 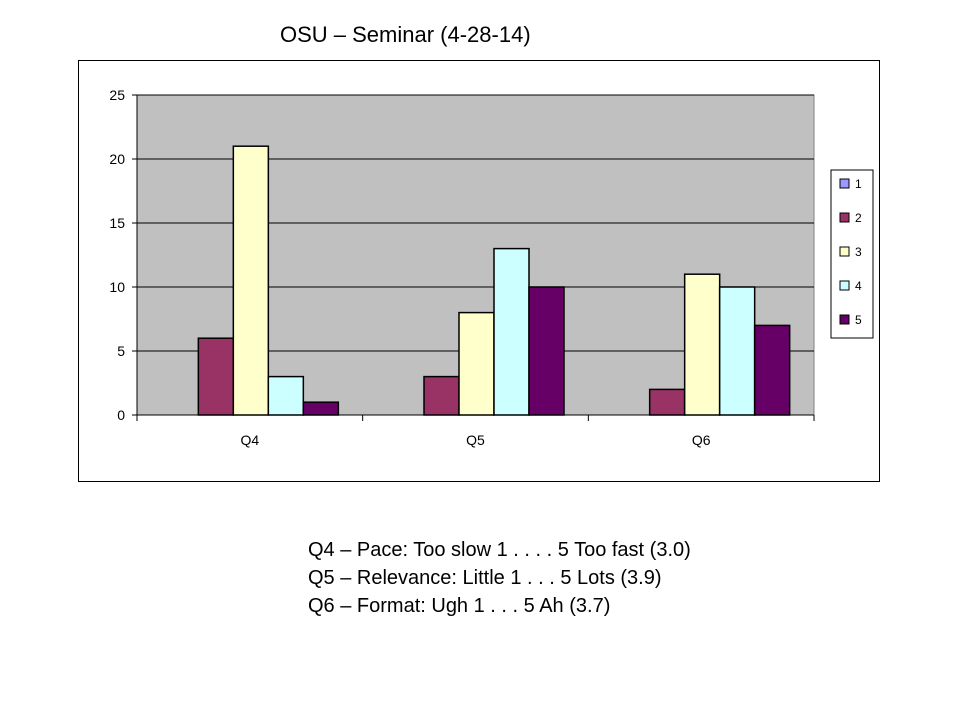 I want to click on y-tick-label: 25, so click(x=117, y=95).